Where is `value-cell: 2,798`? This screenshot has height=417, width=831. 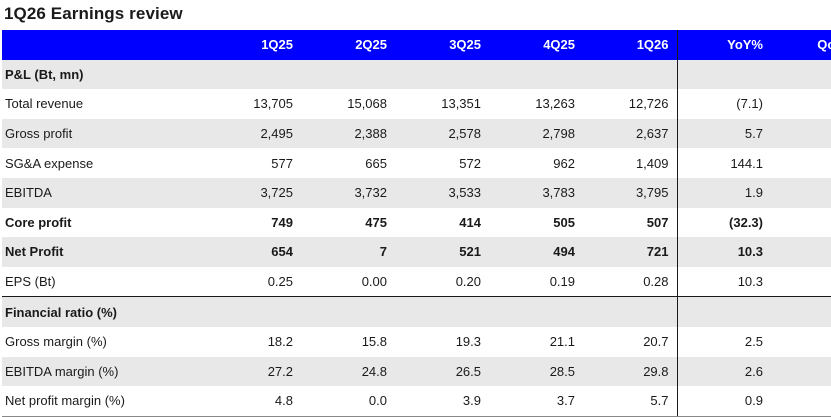
value-cell: 2,798 is located at coordinates (536, 133).